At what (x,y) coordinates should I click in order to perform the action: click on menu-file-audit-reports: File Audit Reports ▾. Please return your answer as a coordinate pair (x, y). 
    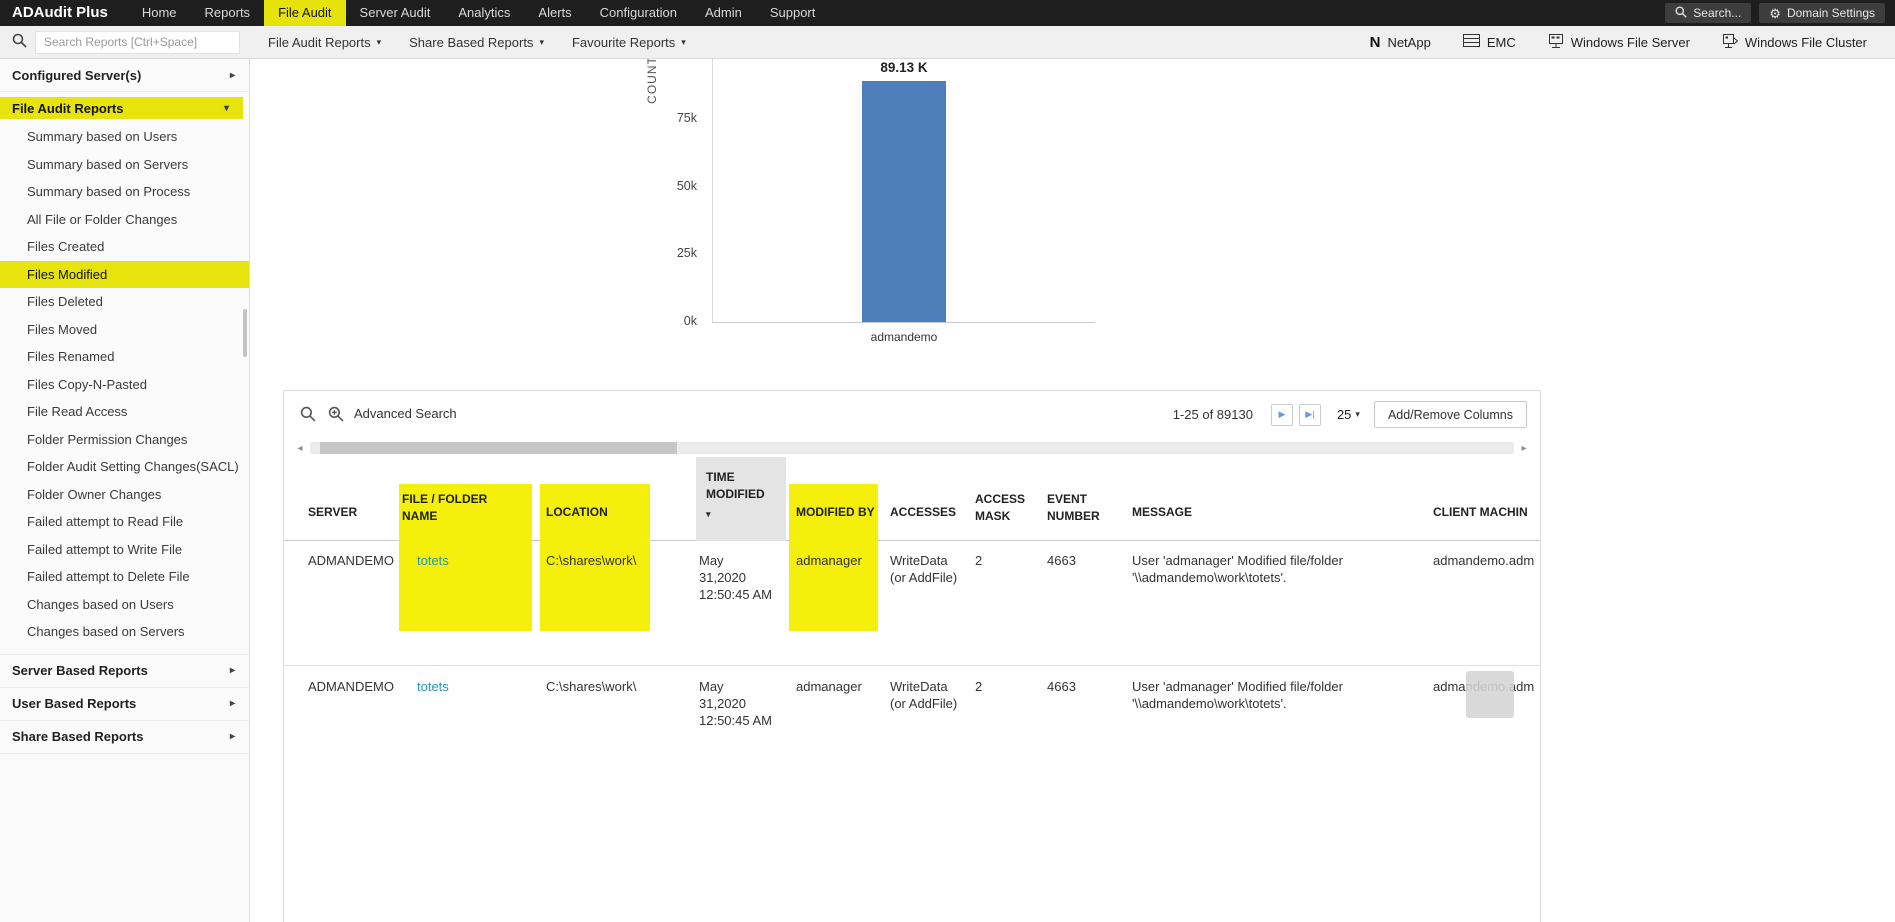
    Looking at the image, I should click on (324, 42).